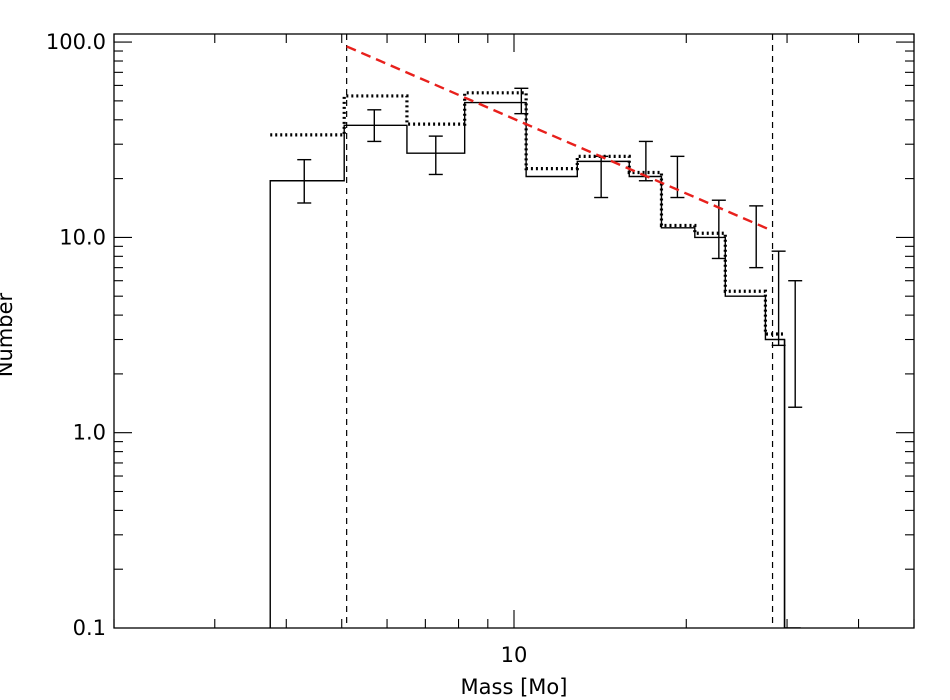 The image size is (950, 700). What do you see at coordinates (514, 687) in the screenshot?
I see `x-axis-label: Mass [Mo]` at bounding box center [514, 687].